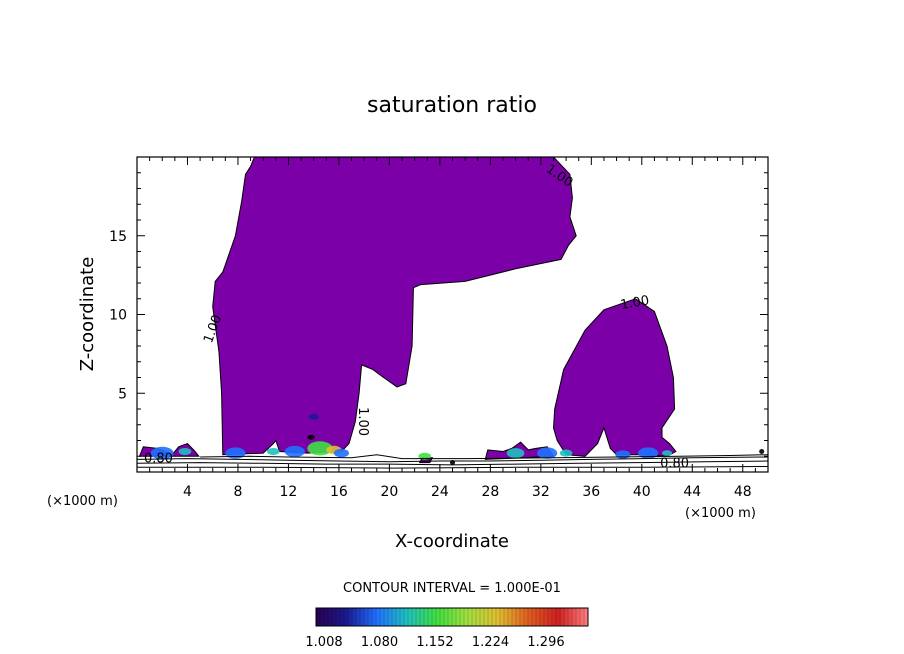  What do you see at coordinates (541, 492) in the screenshot?
I see `x-tick-label-32: 32` at bounding box center [541, 492].